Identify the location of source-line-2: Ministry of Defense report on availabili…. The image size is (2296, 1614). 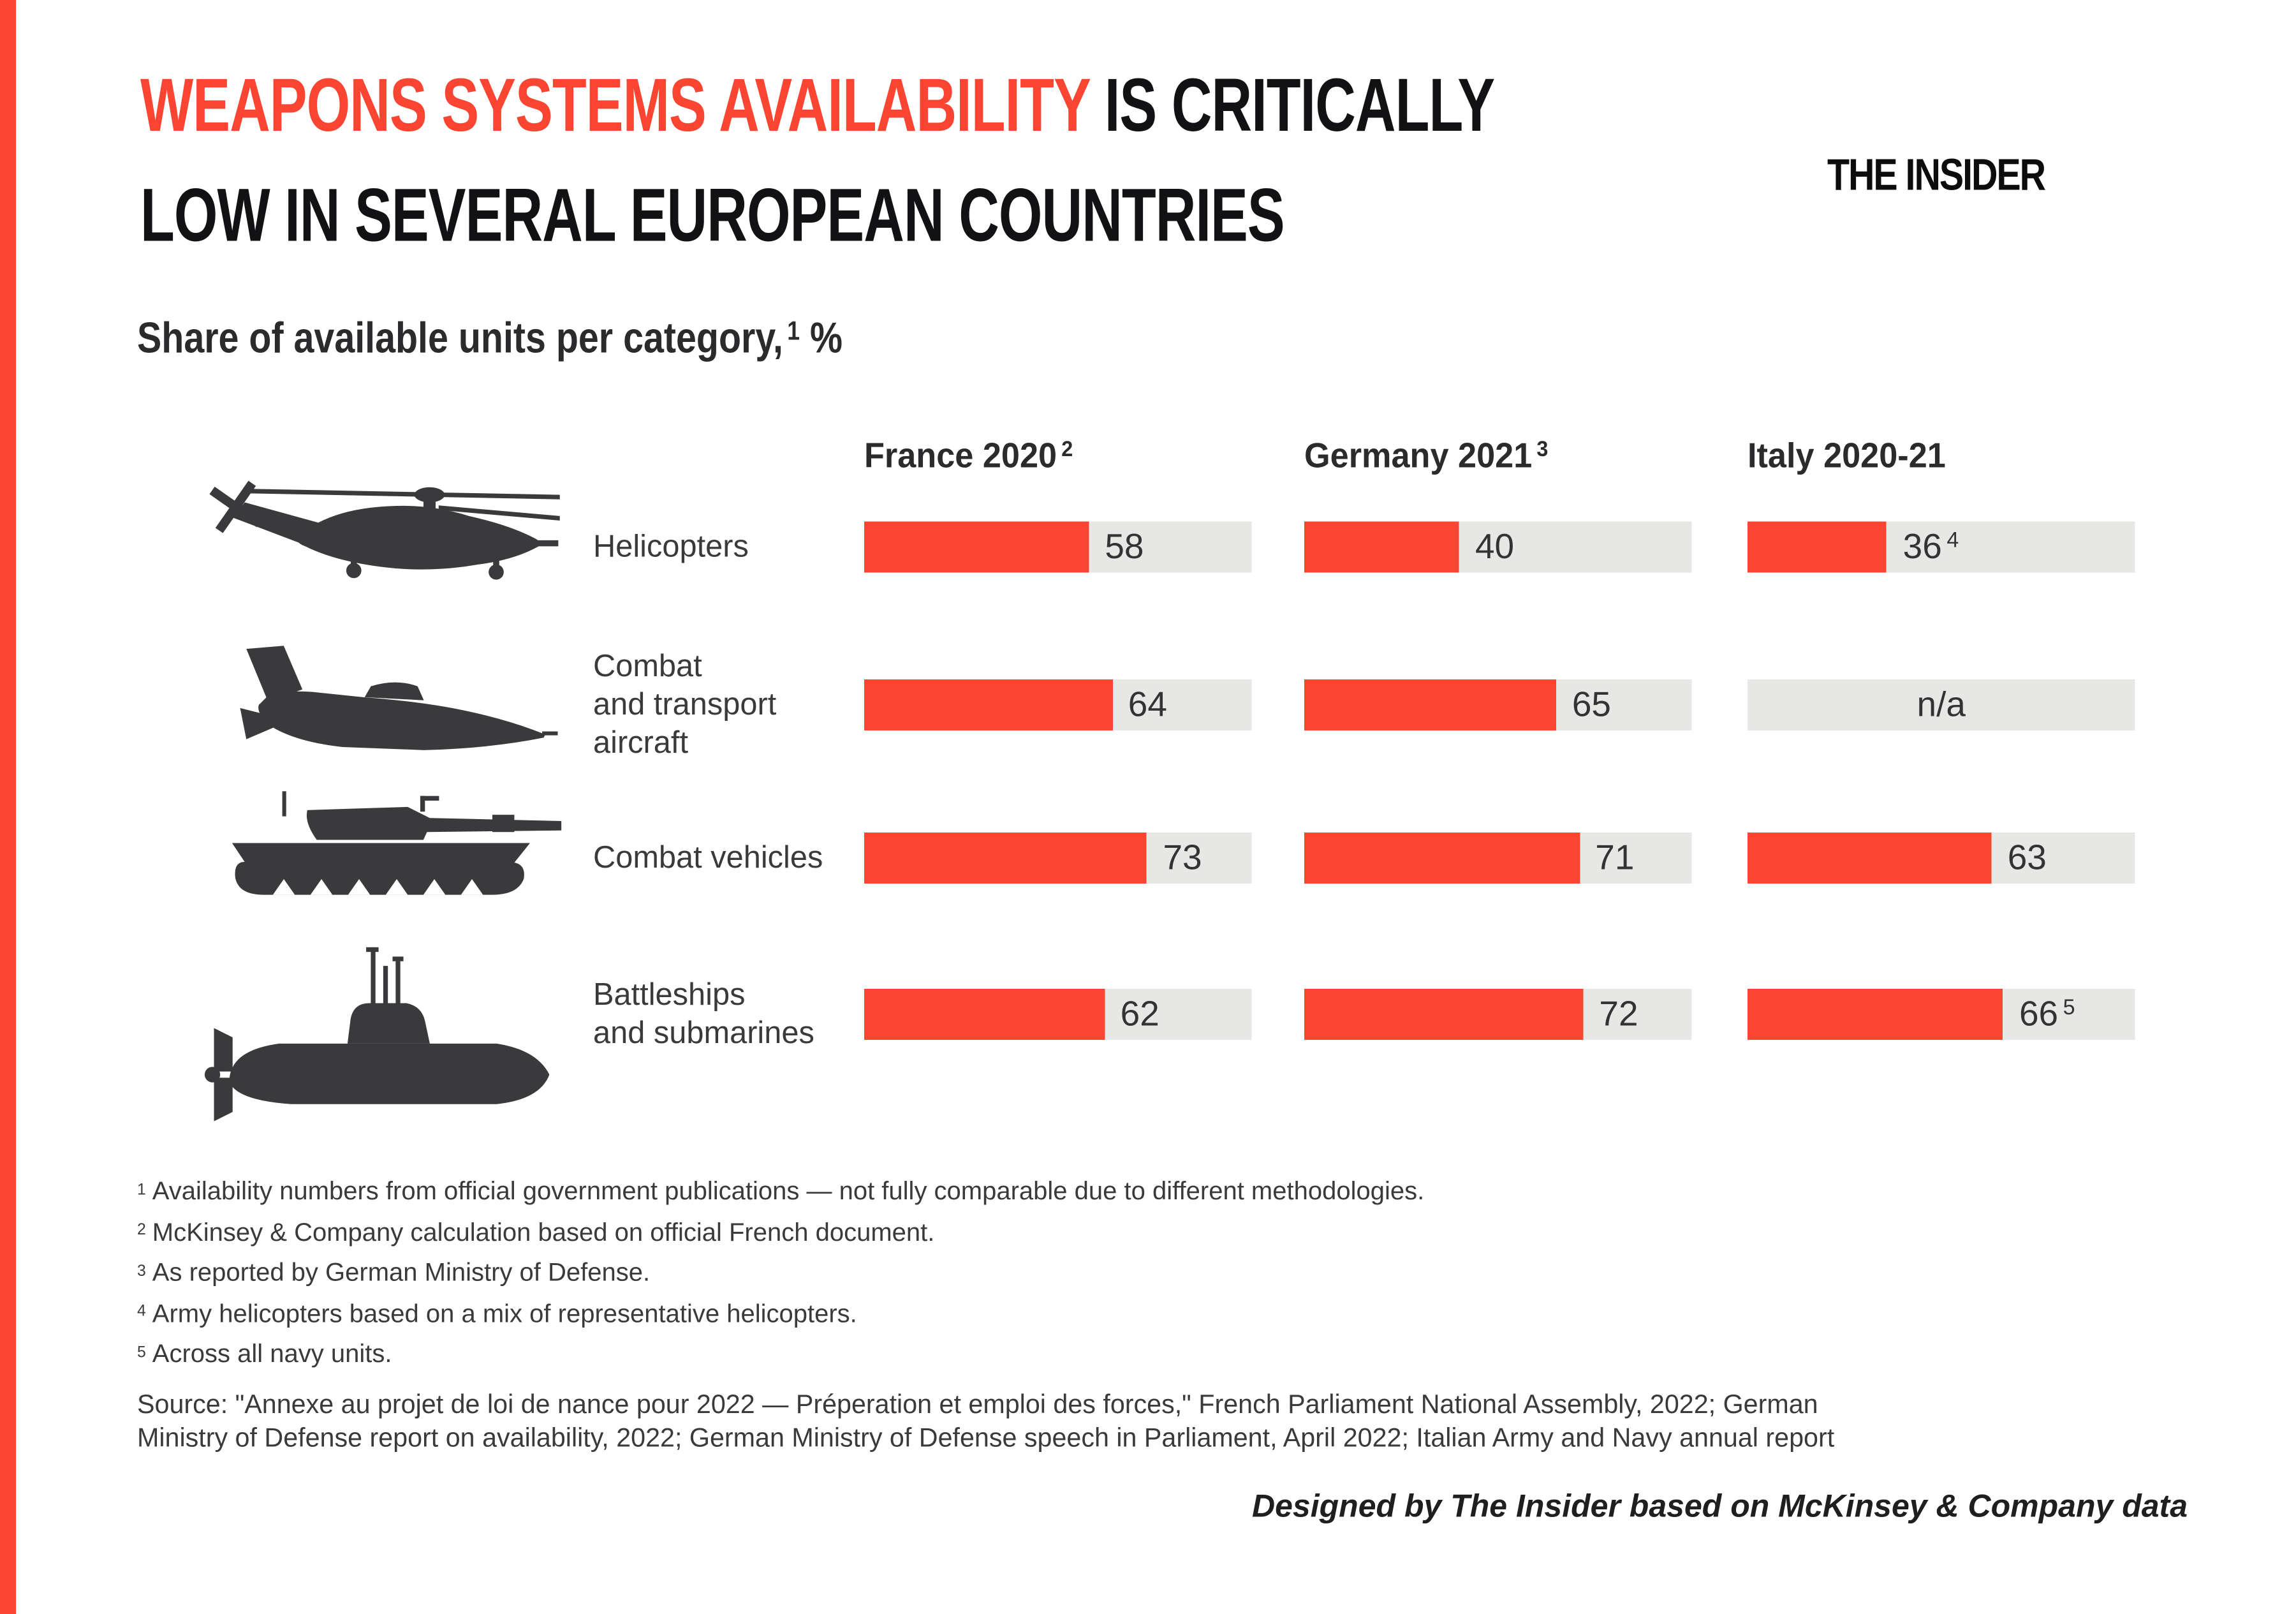
(986, 1438).